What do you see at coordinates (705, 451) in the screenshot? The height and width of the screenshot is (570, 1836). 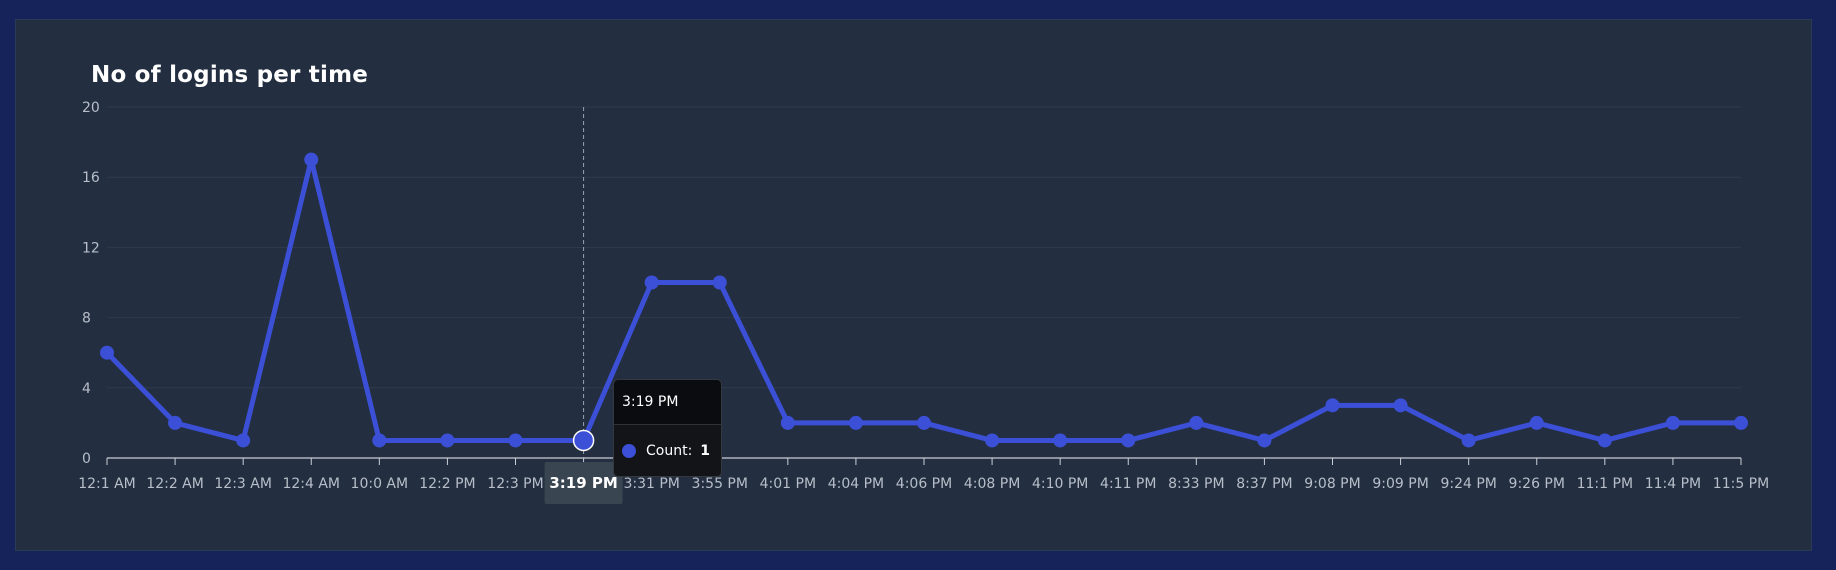 I see `tooltip-value: 1` at bounding box center [705, 451].